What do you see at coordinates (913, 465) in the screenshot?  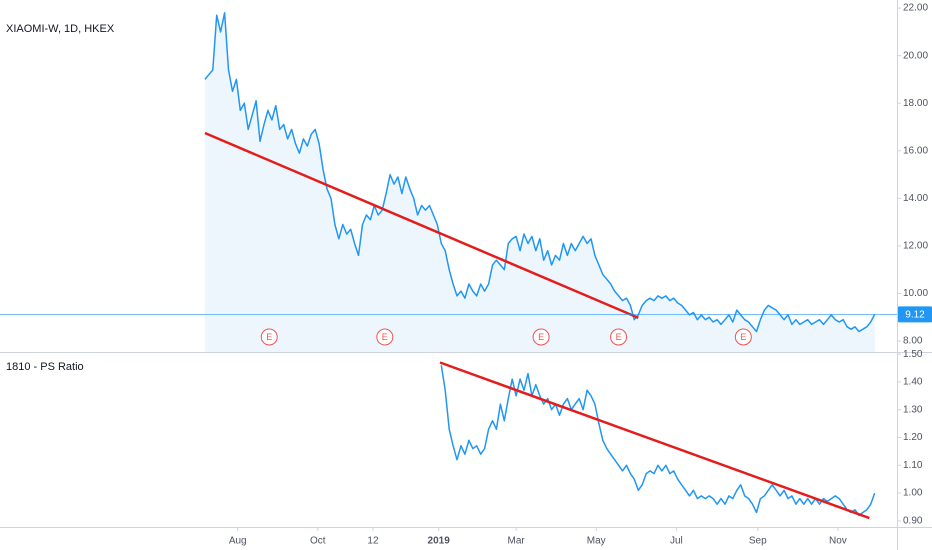 I see `y-tick-label: 1.10` at bounding box center [913, 465].